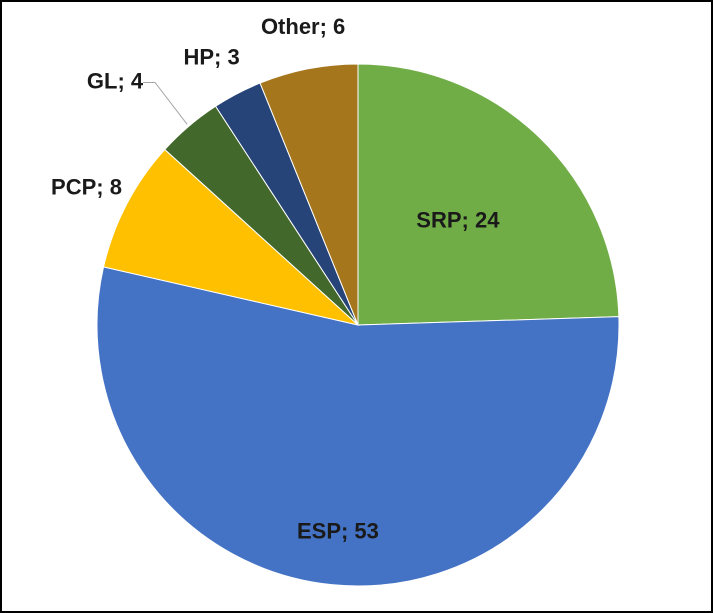  I want to click on data-label: GL; 4, so click(115, 80).